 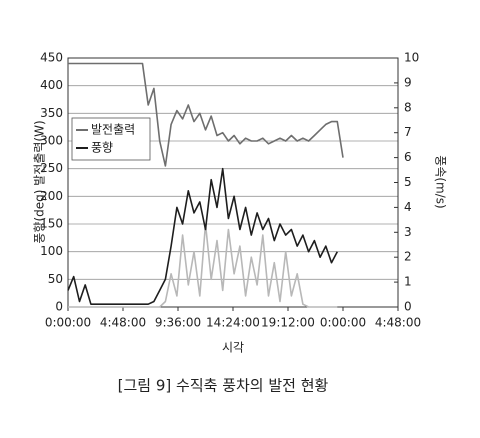 I want to click on y-tick-label: 300, so click(x=51, y=141).